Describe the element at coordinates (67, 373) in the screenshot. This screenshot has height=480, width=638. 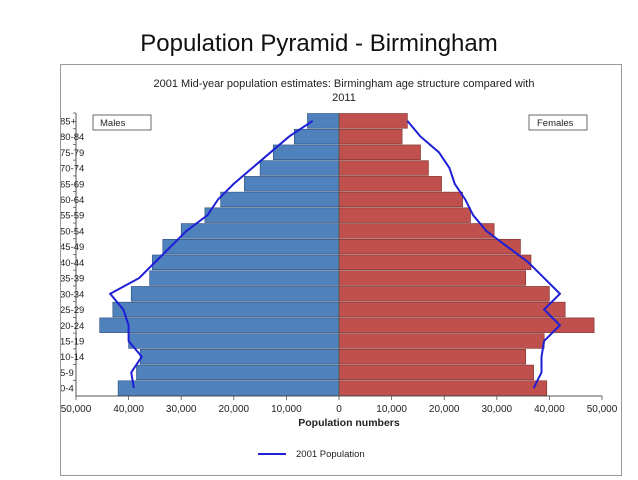
I see `y-tick-label-5-9: 5-9` at that location.